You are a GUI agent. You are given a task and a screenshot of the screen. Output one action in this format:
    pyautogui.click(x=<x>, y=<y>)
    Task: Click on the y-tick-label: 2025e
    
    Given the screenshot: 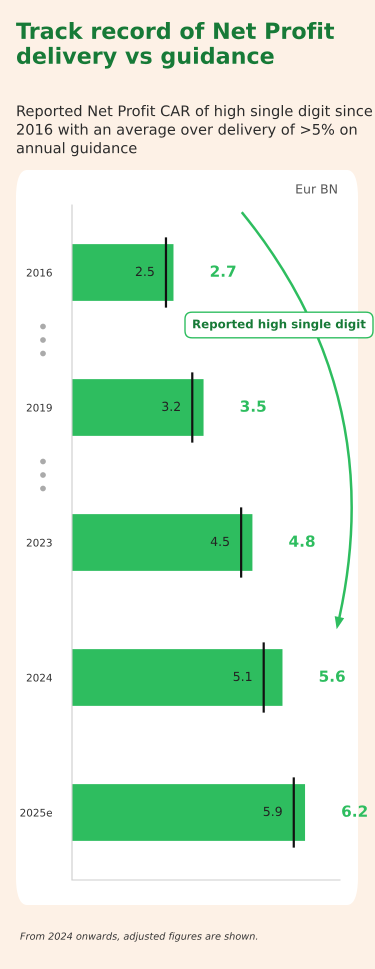 What is the action you would take?
    pyautogui.click(x=36, y=812)
    